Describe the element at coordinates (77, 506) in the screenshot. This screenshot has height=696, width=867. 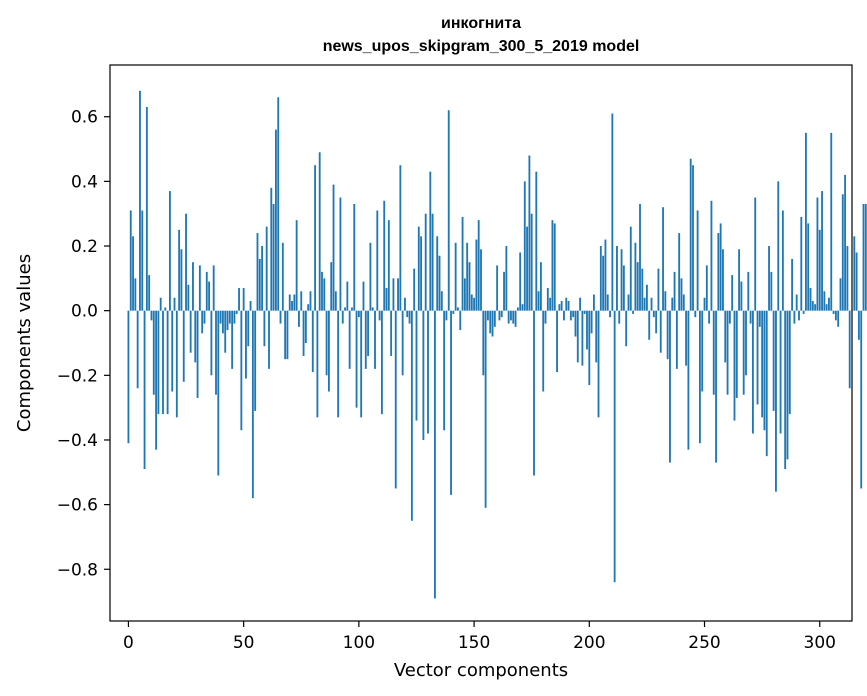
I see `y-tick-label: −0.6` at that location.